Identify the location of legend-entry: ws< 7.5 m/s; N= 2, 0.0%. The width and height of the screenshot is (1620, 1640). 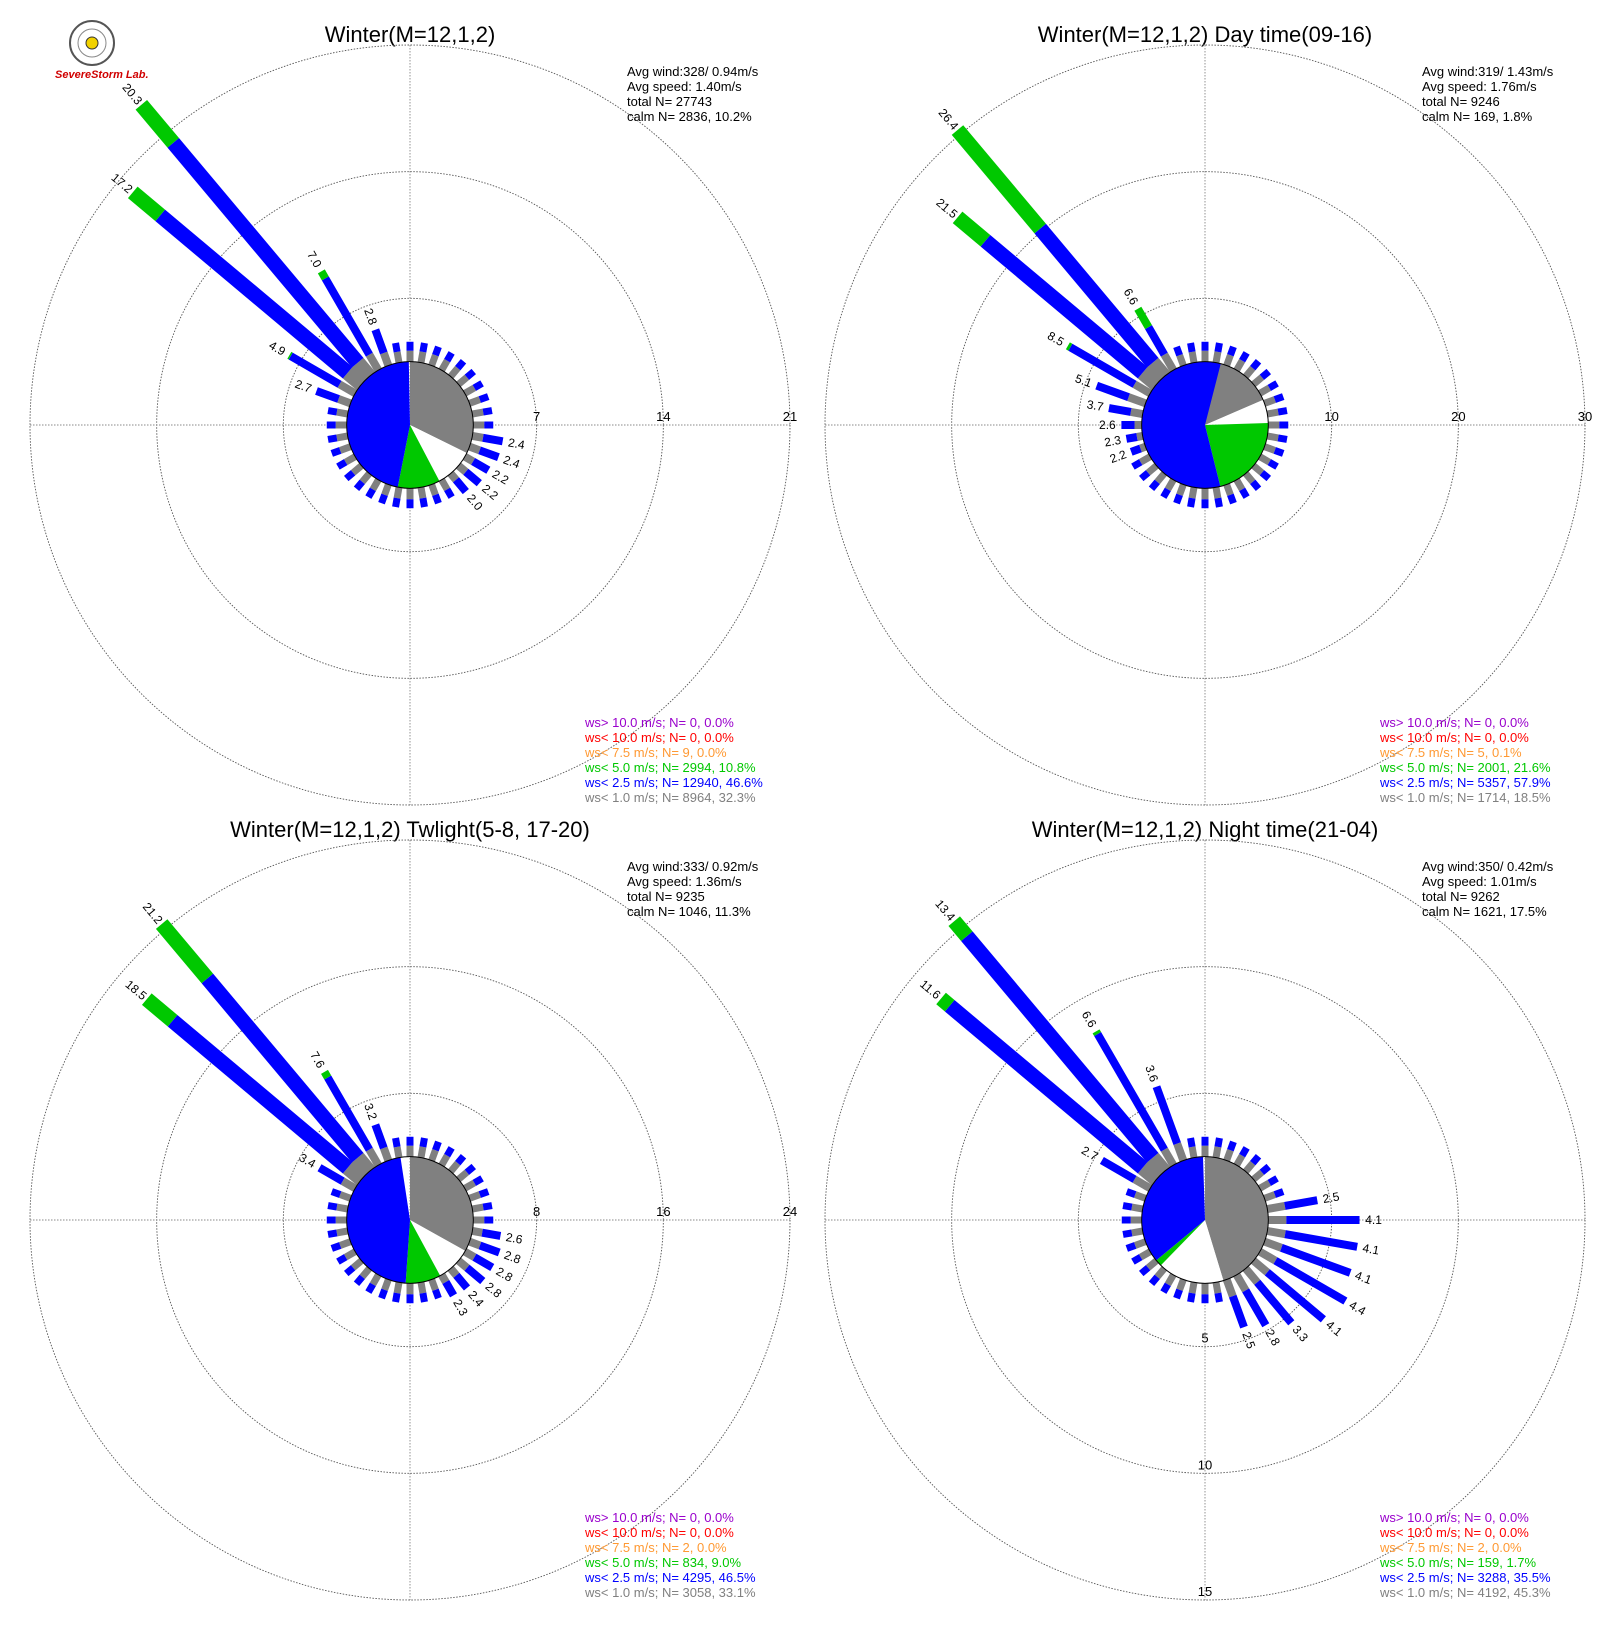
(1450, 1547).